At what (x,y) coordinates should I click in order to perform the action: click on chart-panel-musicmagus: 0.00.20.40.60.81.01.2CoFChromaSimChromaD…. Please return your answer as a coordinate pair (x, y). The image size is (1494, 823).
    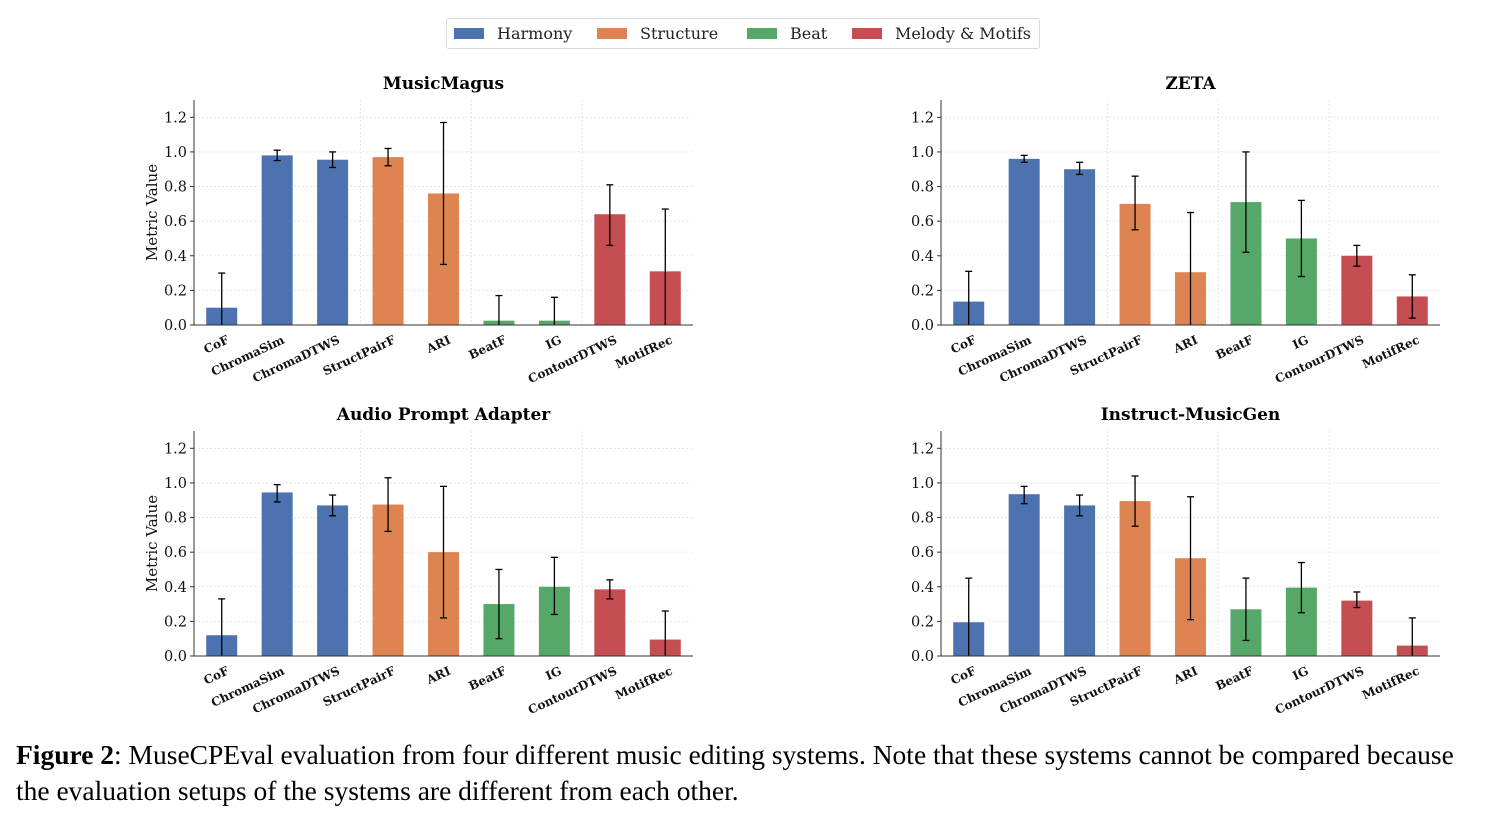
    Looking at the image, I should click on (418, 230).